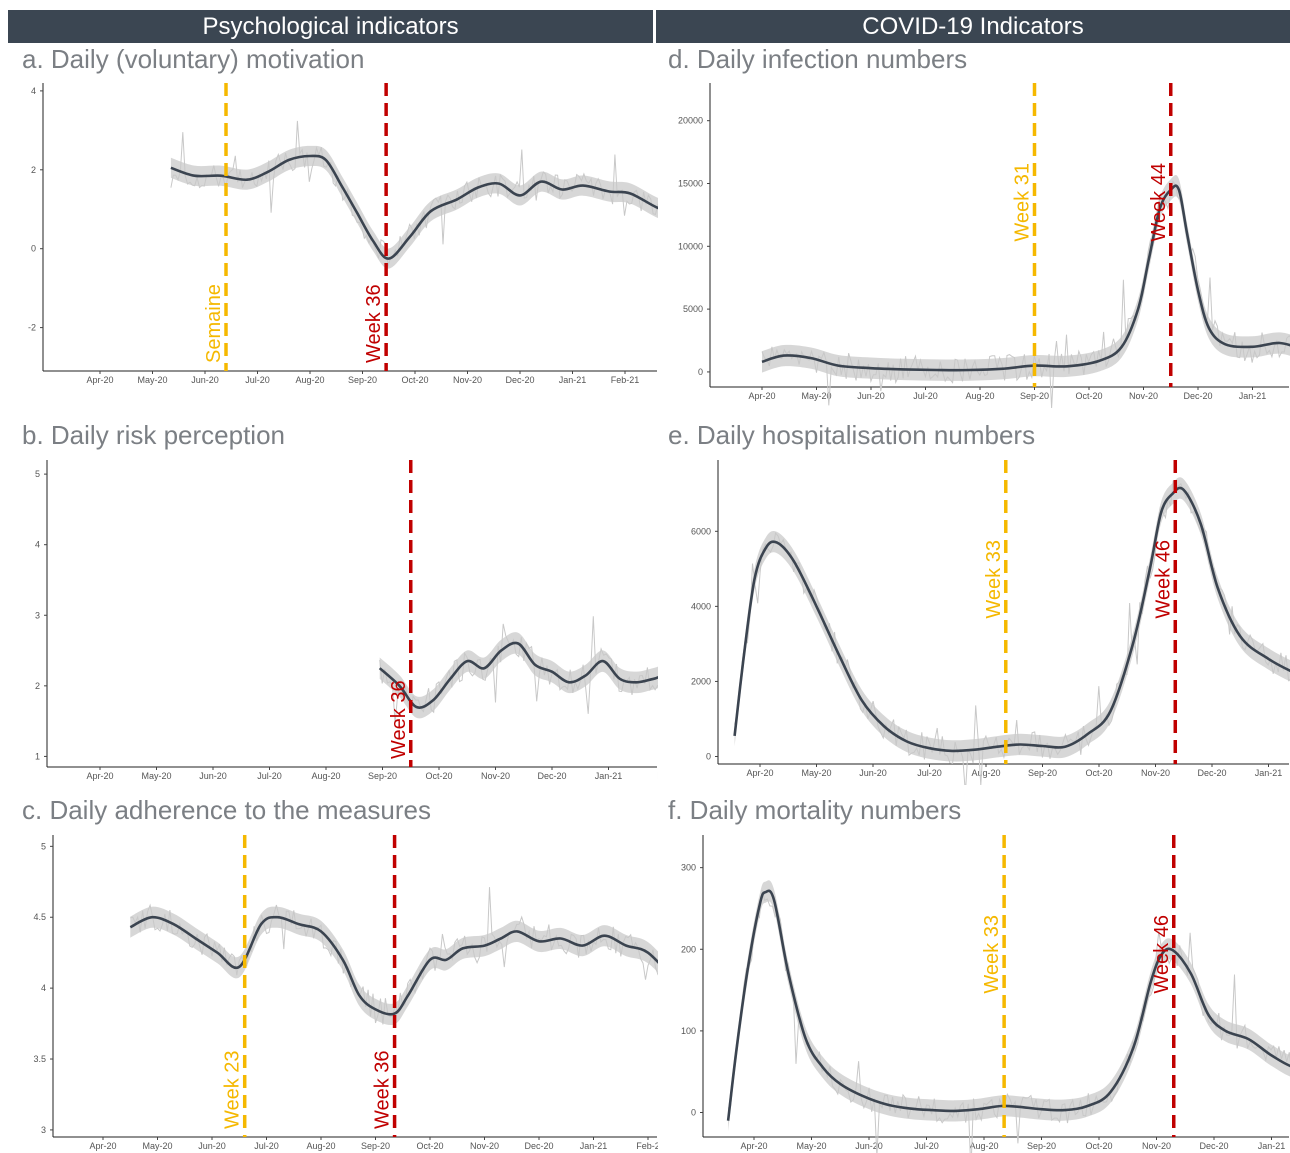  Describe the element at coordinates (233, 1089) in the screenshot. I see `week-marker-label: Week 23` at that location.